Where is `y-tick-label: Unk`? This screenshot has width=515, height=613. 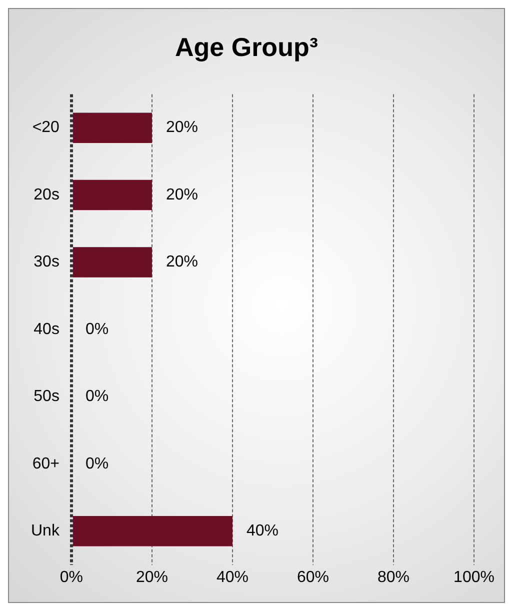
y-tick-label: Unk is located at coordinates (45, 531).